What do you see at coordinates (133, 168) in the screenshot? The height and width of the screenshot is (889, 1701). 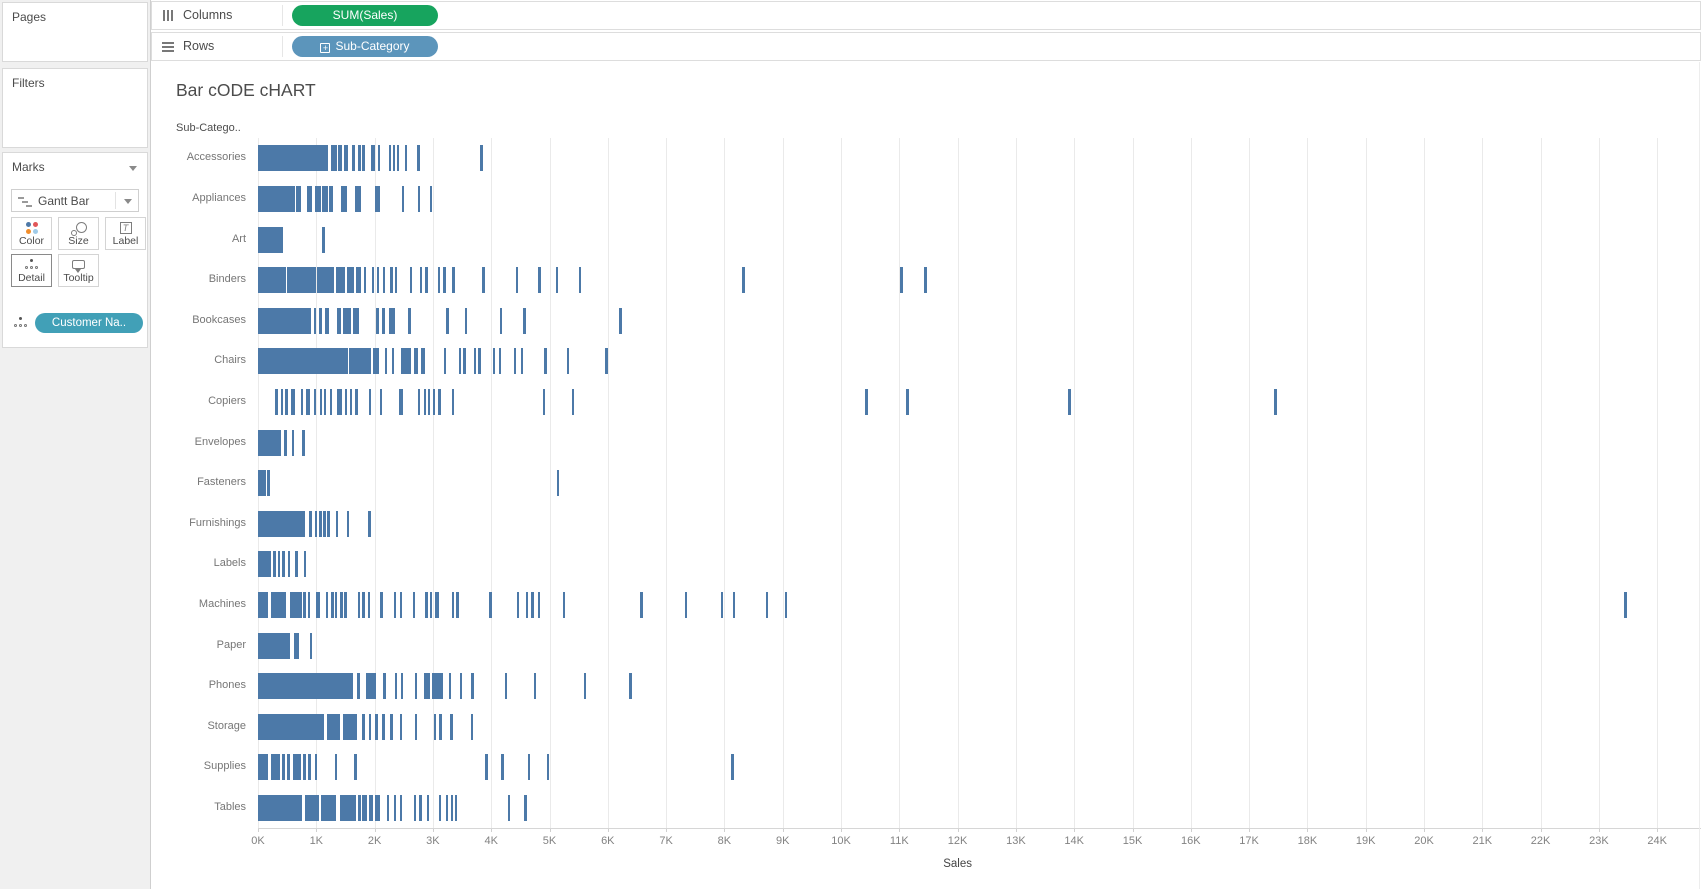 I see `marks-collapse-icon` at bounding box center [133, 168].